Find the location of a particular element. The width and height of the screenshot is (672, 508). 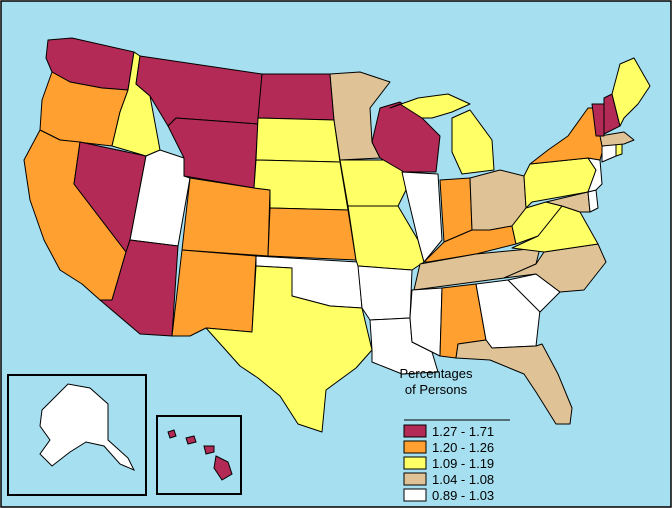

state-maine is located at coordinates (631, 92).